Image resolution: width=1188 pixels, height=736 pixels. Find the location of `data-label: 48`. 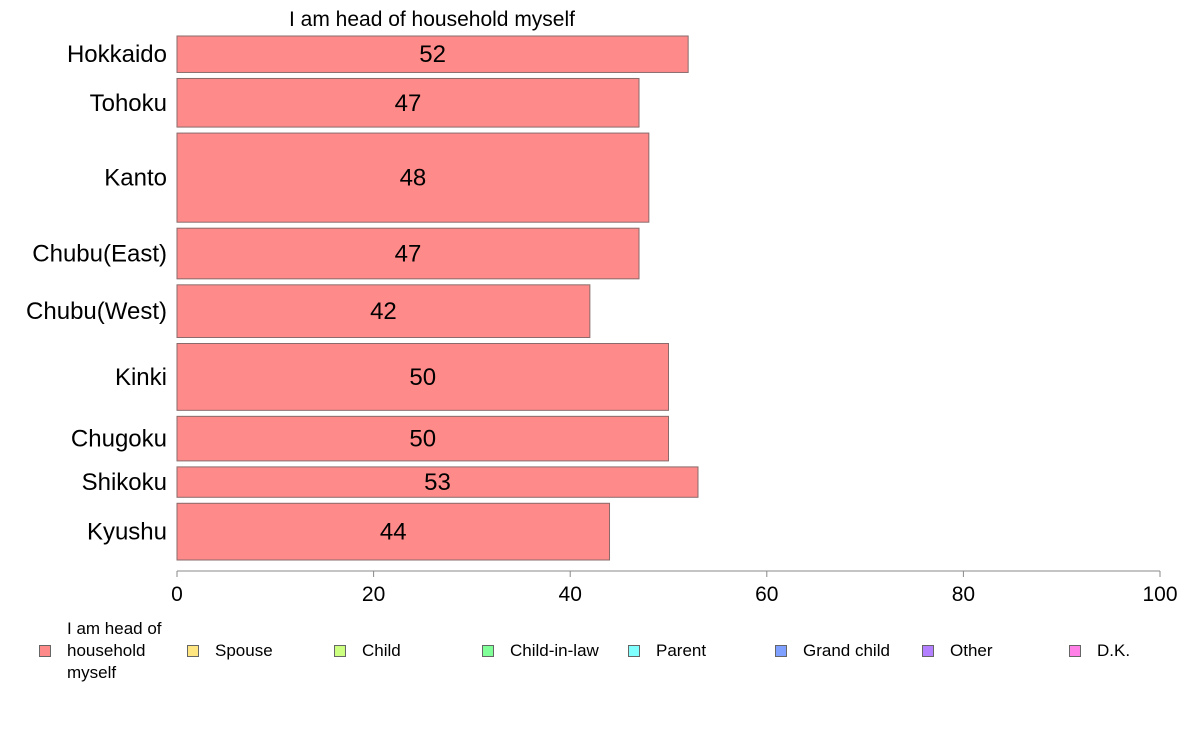

data-label: 48 is located at coordinates (413, 178).